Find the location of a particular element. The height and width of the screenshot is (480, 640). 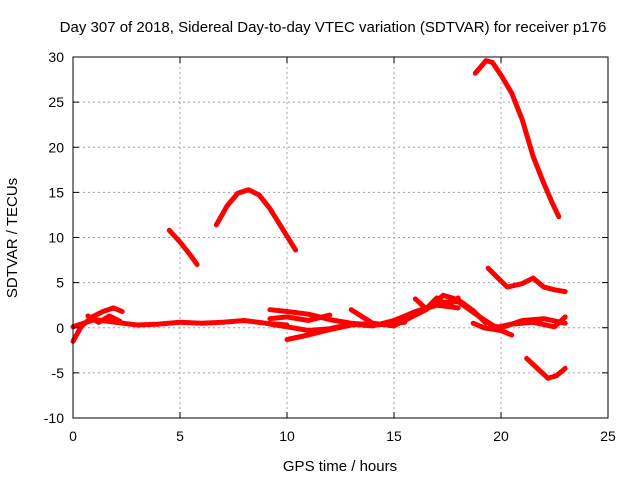

x-axis-label: GPS time / hours is located at coordinates (340, 466).